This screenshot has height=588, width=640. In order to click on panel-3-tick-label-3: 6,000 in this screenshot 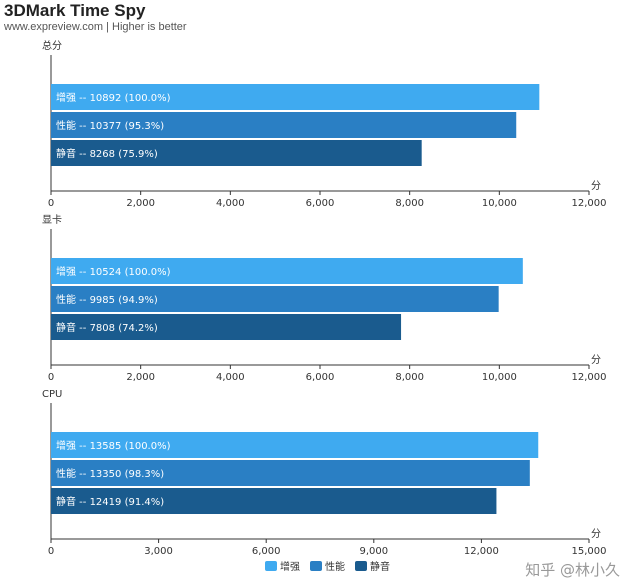, I will do `click(266, 551)`.